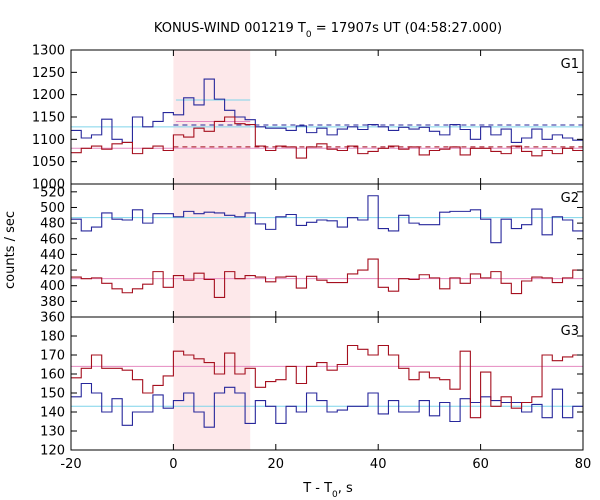  Describe the element at coordinates (327, 137) in the screenshot. I see `g1-series-red` at that location.